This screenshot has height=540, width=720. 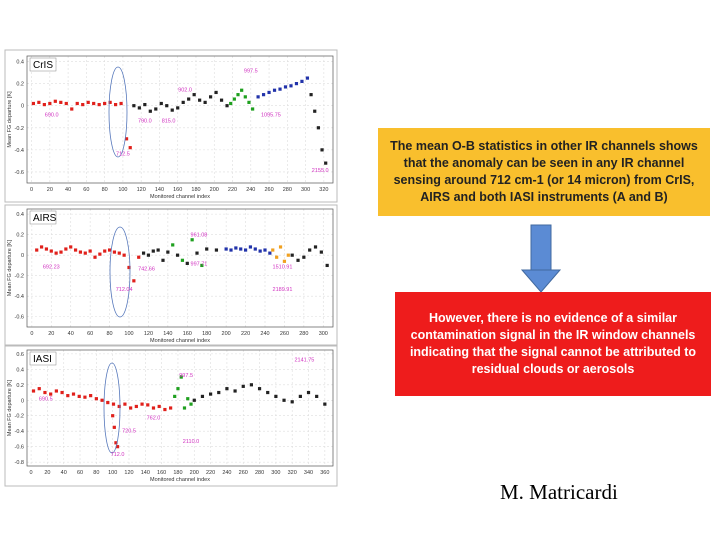 What do you see at coordinates (191, 442) in the screenshot?
I see `annotation: 2110.0` at bounding box center [191, 442].